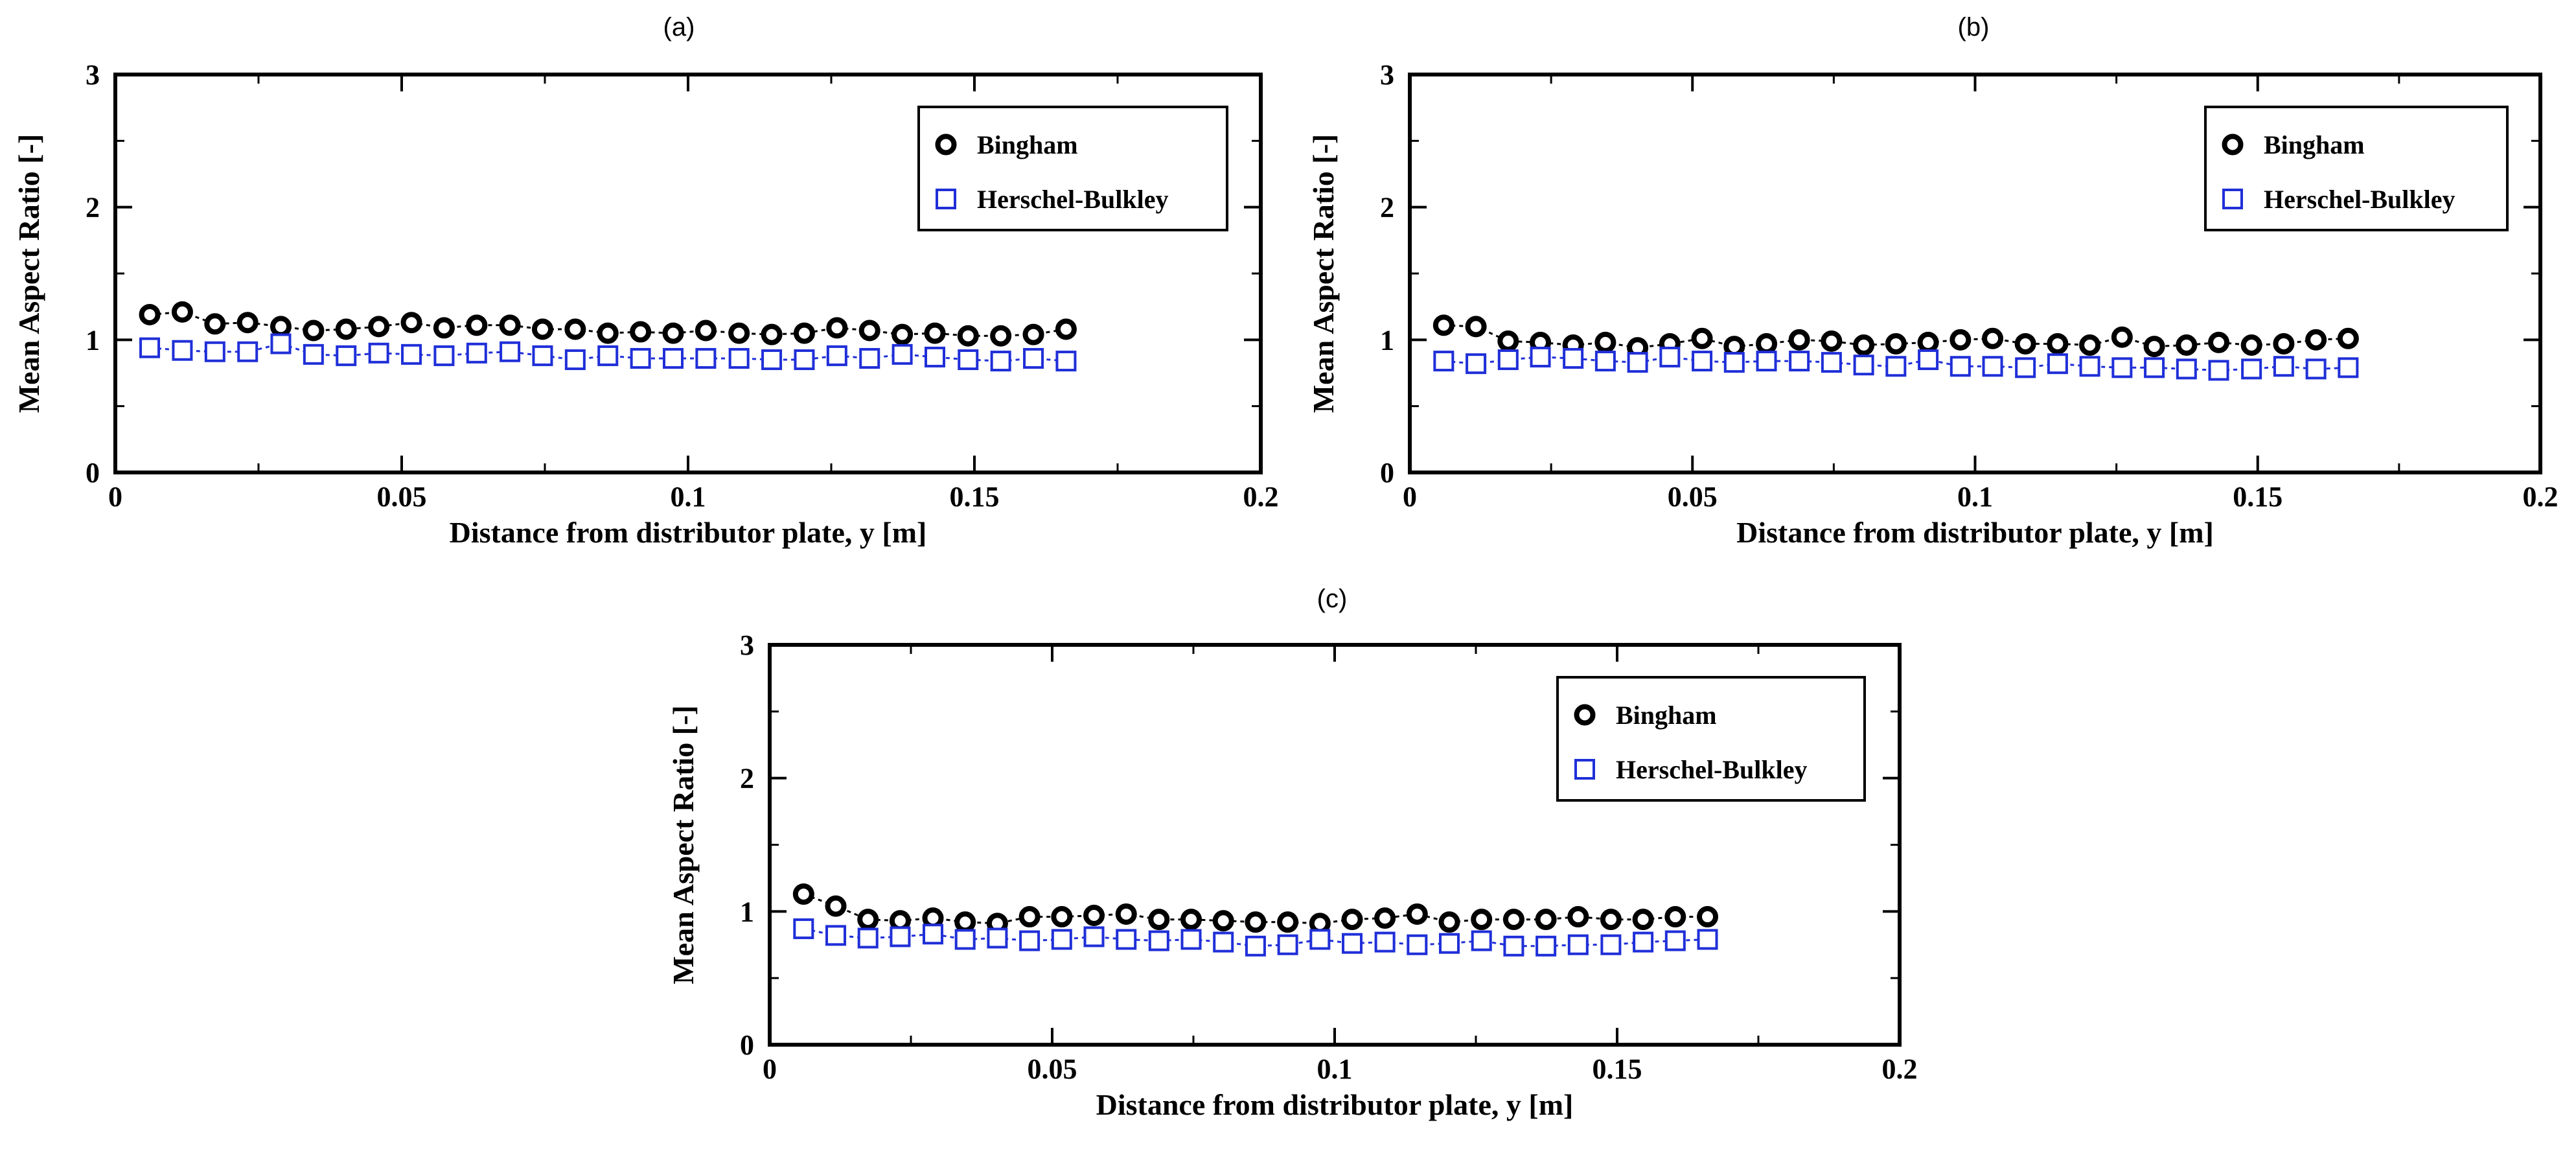 Image resolution: width=2576 pixels, height=1151 pixels. I want to click on x-tick-label: 0, so click(770, 1069).